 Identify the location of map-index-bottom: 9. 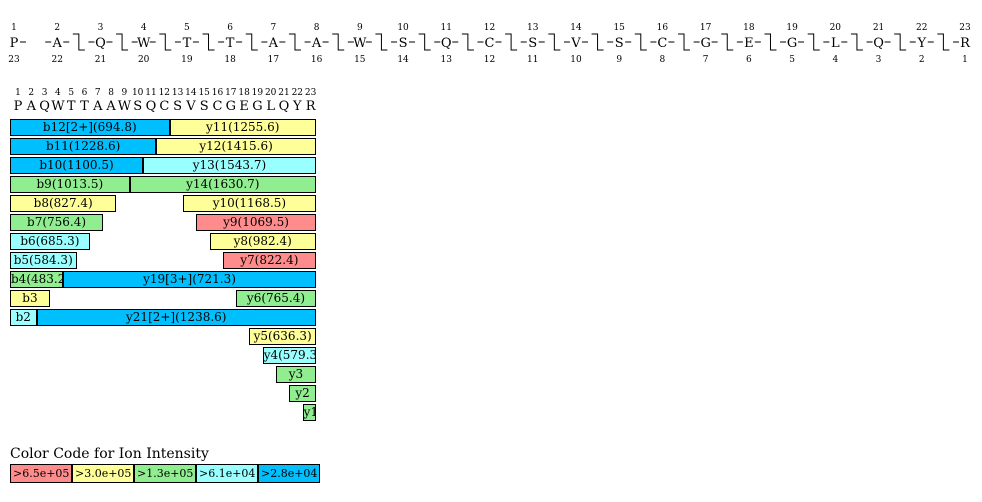
(619, 60).